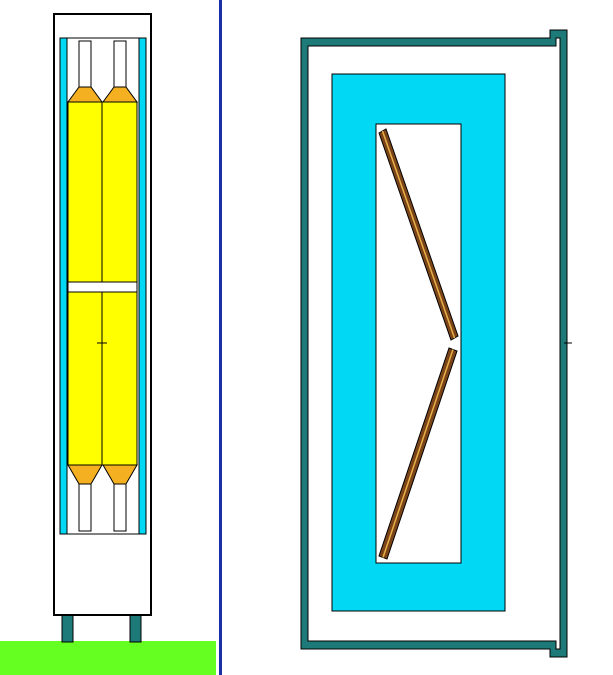  What do you see at coordinates (119, 192) in the screenshot?
I see `cylinder-upper-right` at bounding box center [119, 192].